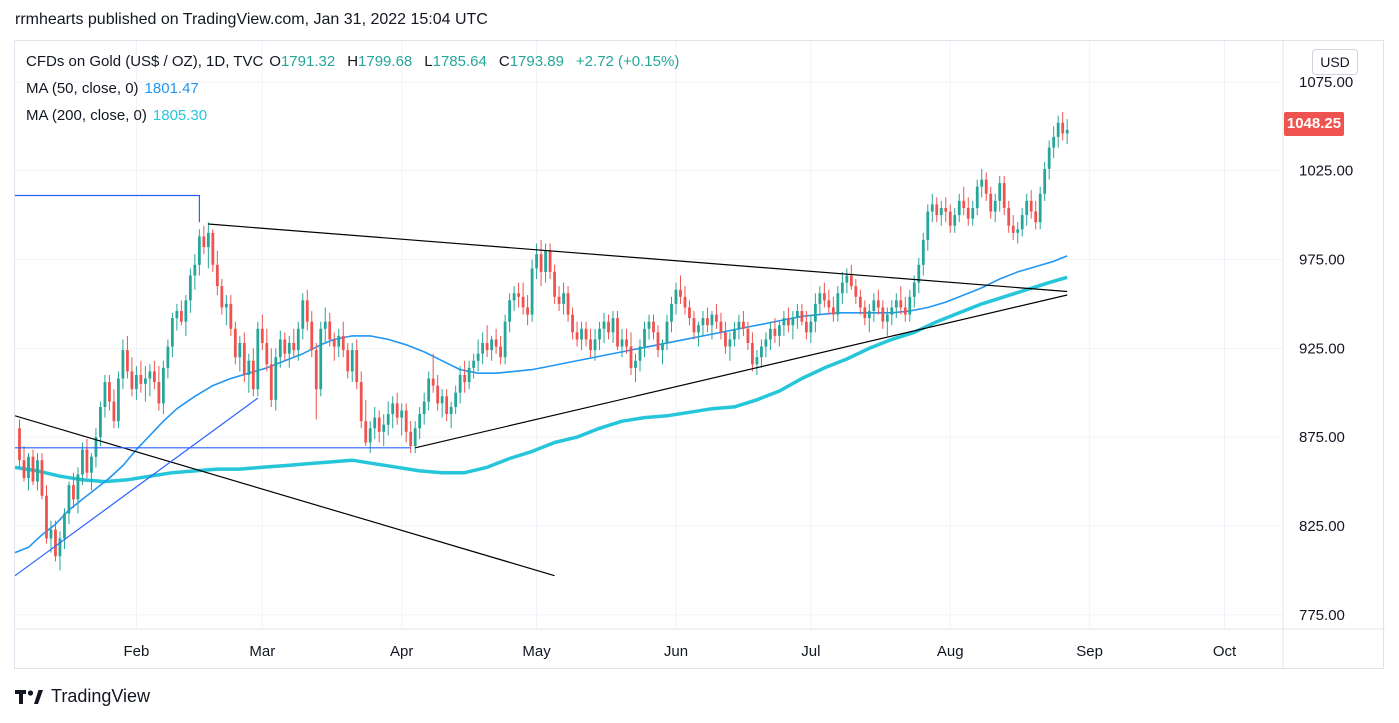 Image resolution: width=1399 pixels, height=723 pixels. Describe the element at coordinates (171, 88) in the screenshot. I see `ma50-value: 1801.47` at that location.